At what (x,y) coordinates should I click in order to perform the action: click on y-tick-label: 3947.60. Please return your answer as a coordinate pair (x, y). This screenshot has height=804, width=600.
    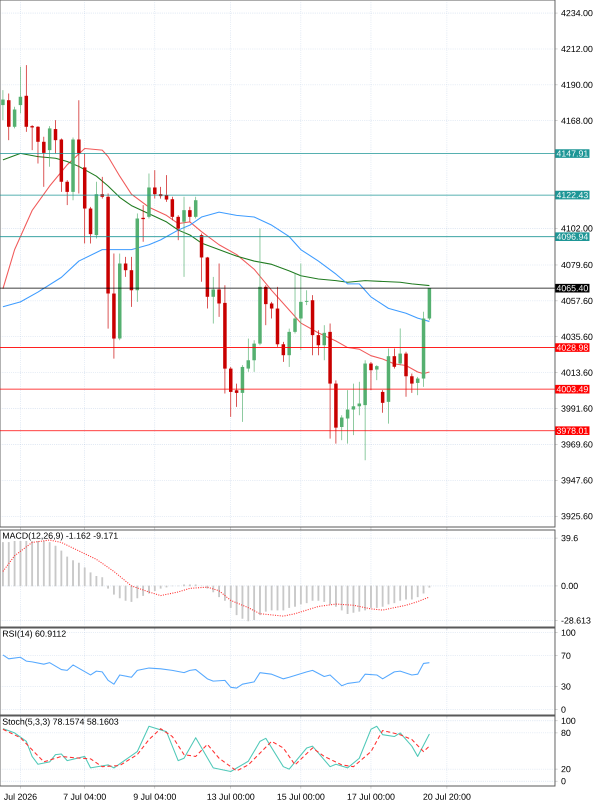
    Looking at the image, I should click on (576, 480).